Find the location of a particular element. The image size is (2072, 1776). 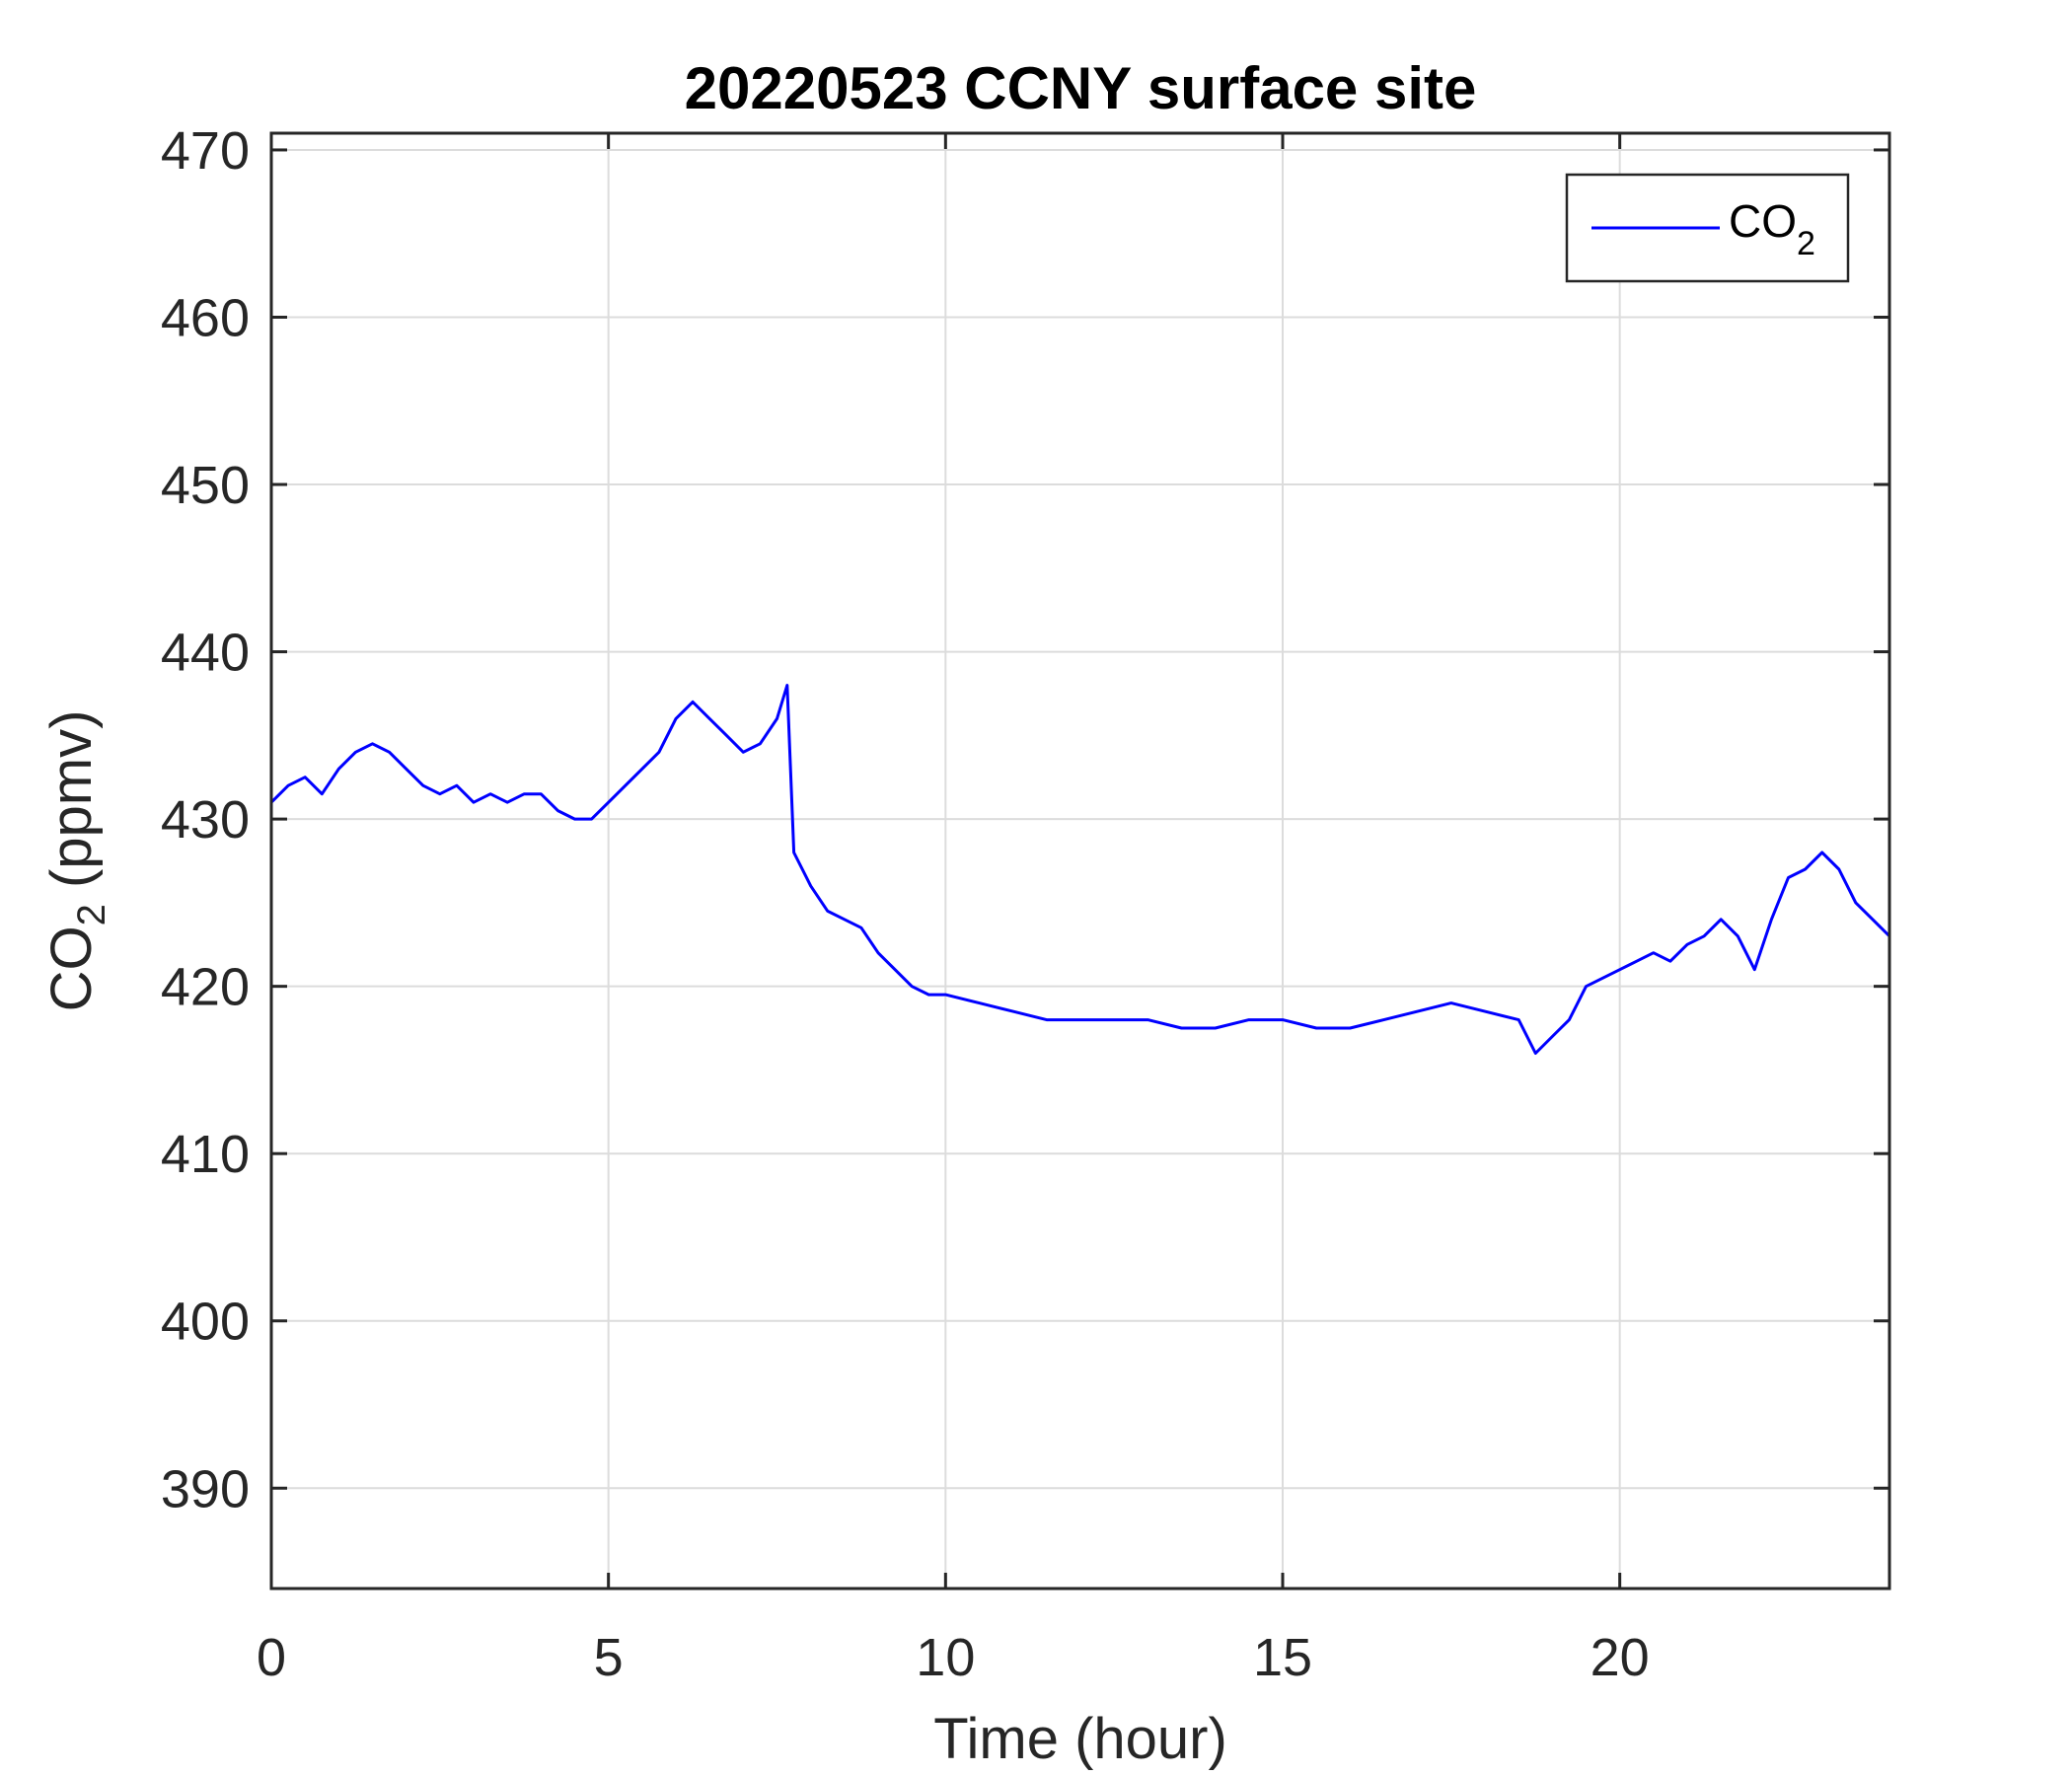

legend-label-main: CO is located at coordinates (1763, 221).